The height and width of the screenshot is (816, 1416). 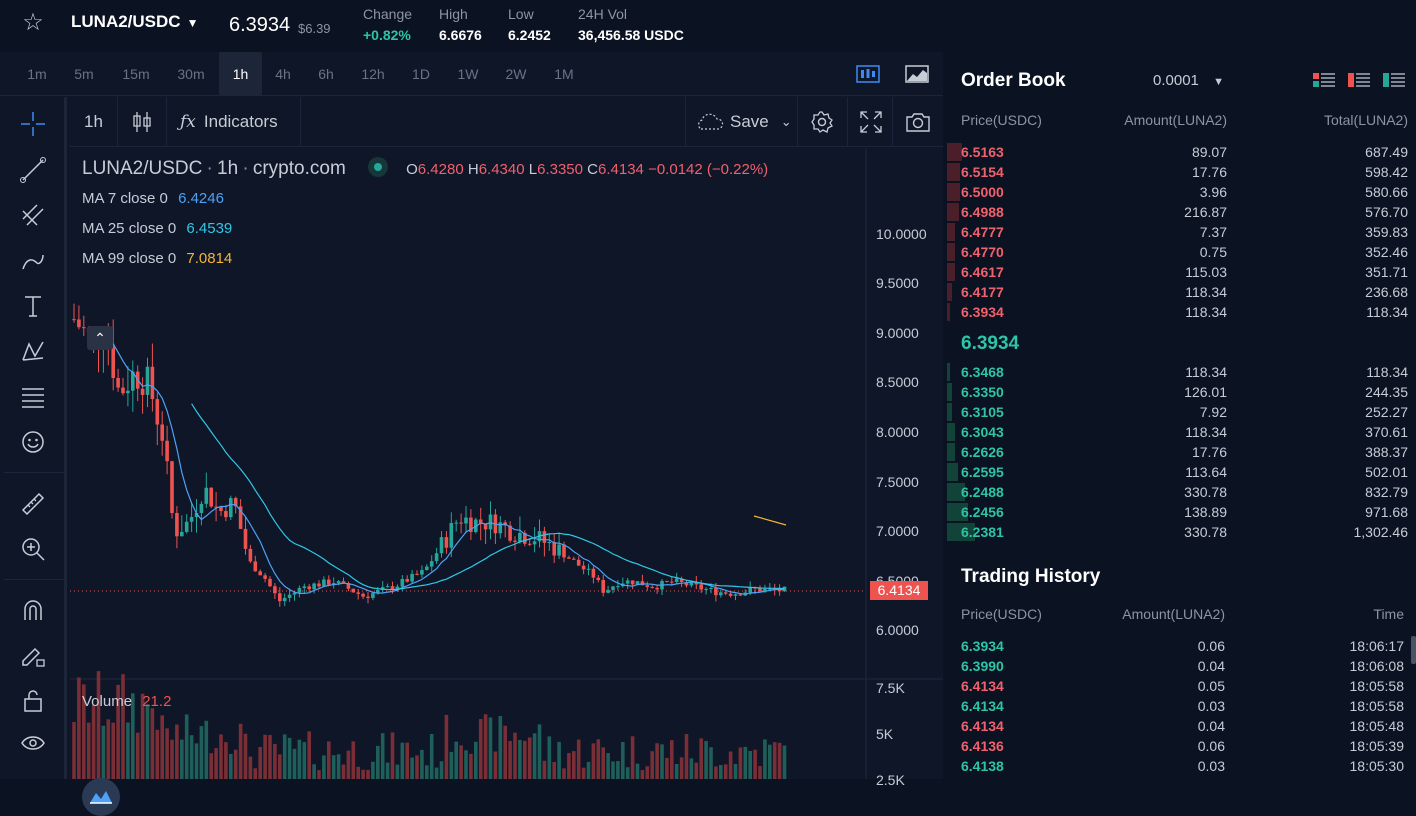 I want to click on ma-label: MA 25 close 0, so click(x=129, y=228).